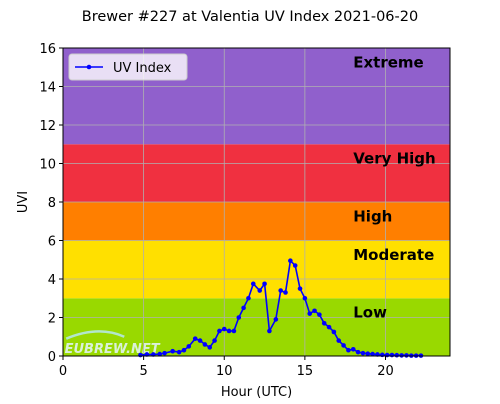 Image resolution: width=500 pixels, height=404 pixels. What do you see at coordinates (52, 242) in the screenshot?
I see `y-tick-label: 6` at bounding box center [52, 242].